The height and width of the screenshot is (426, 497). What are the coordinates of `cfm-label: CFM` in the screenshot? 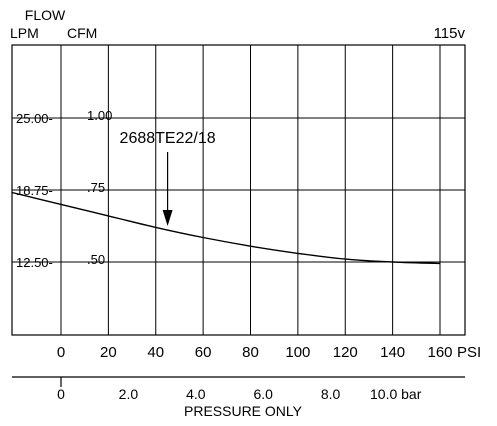 It's located at (82, 33).